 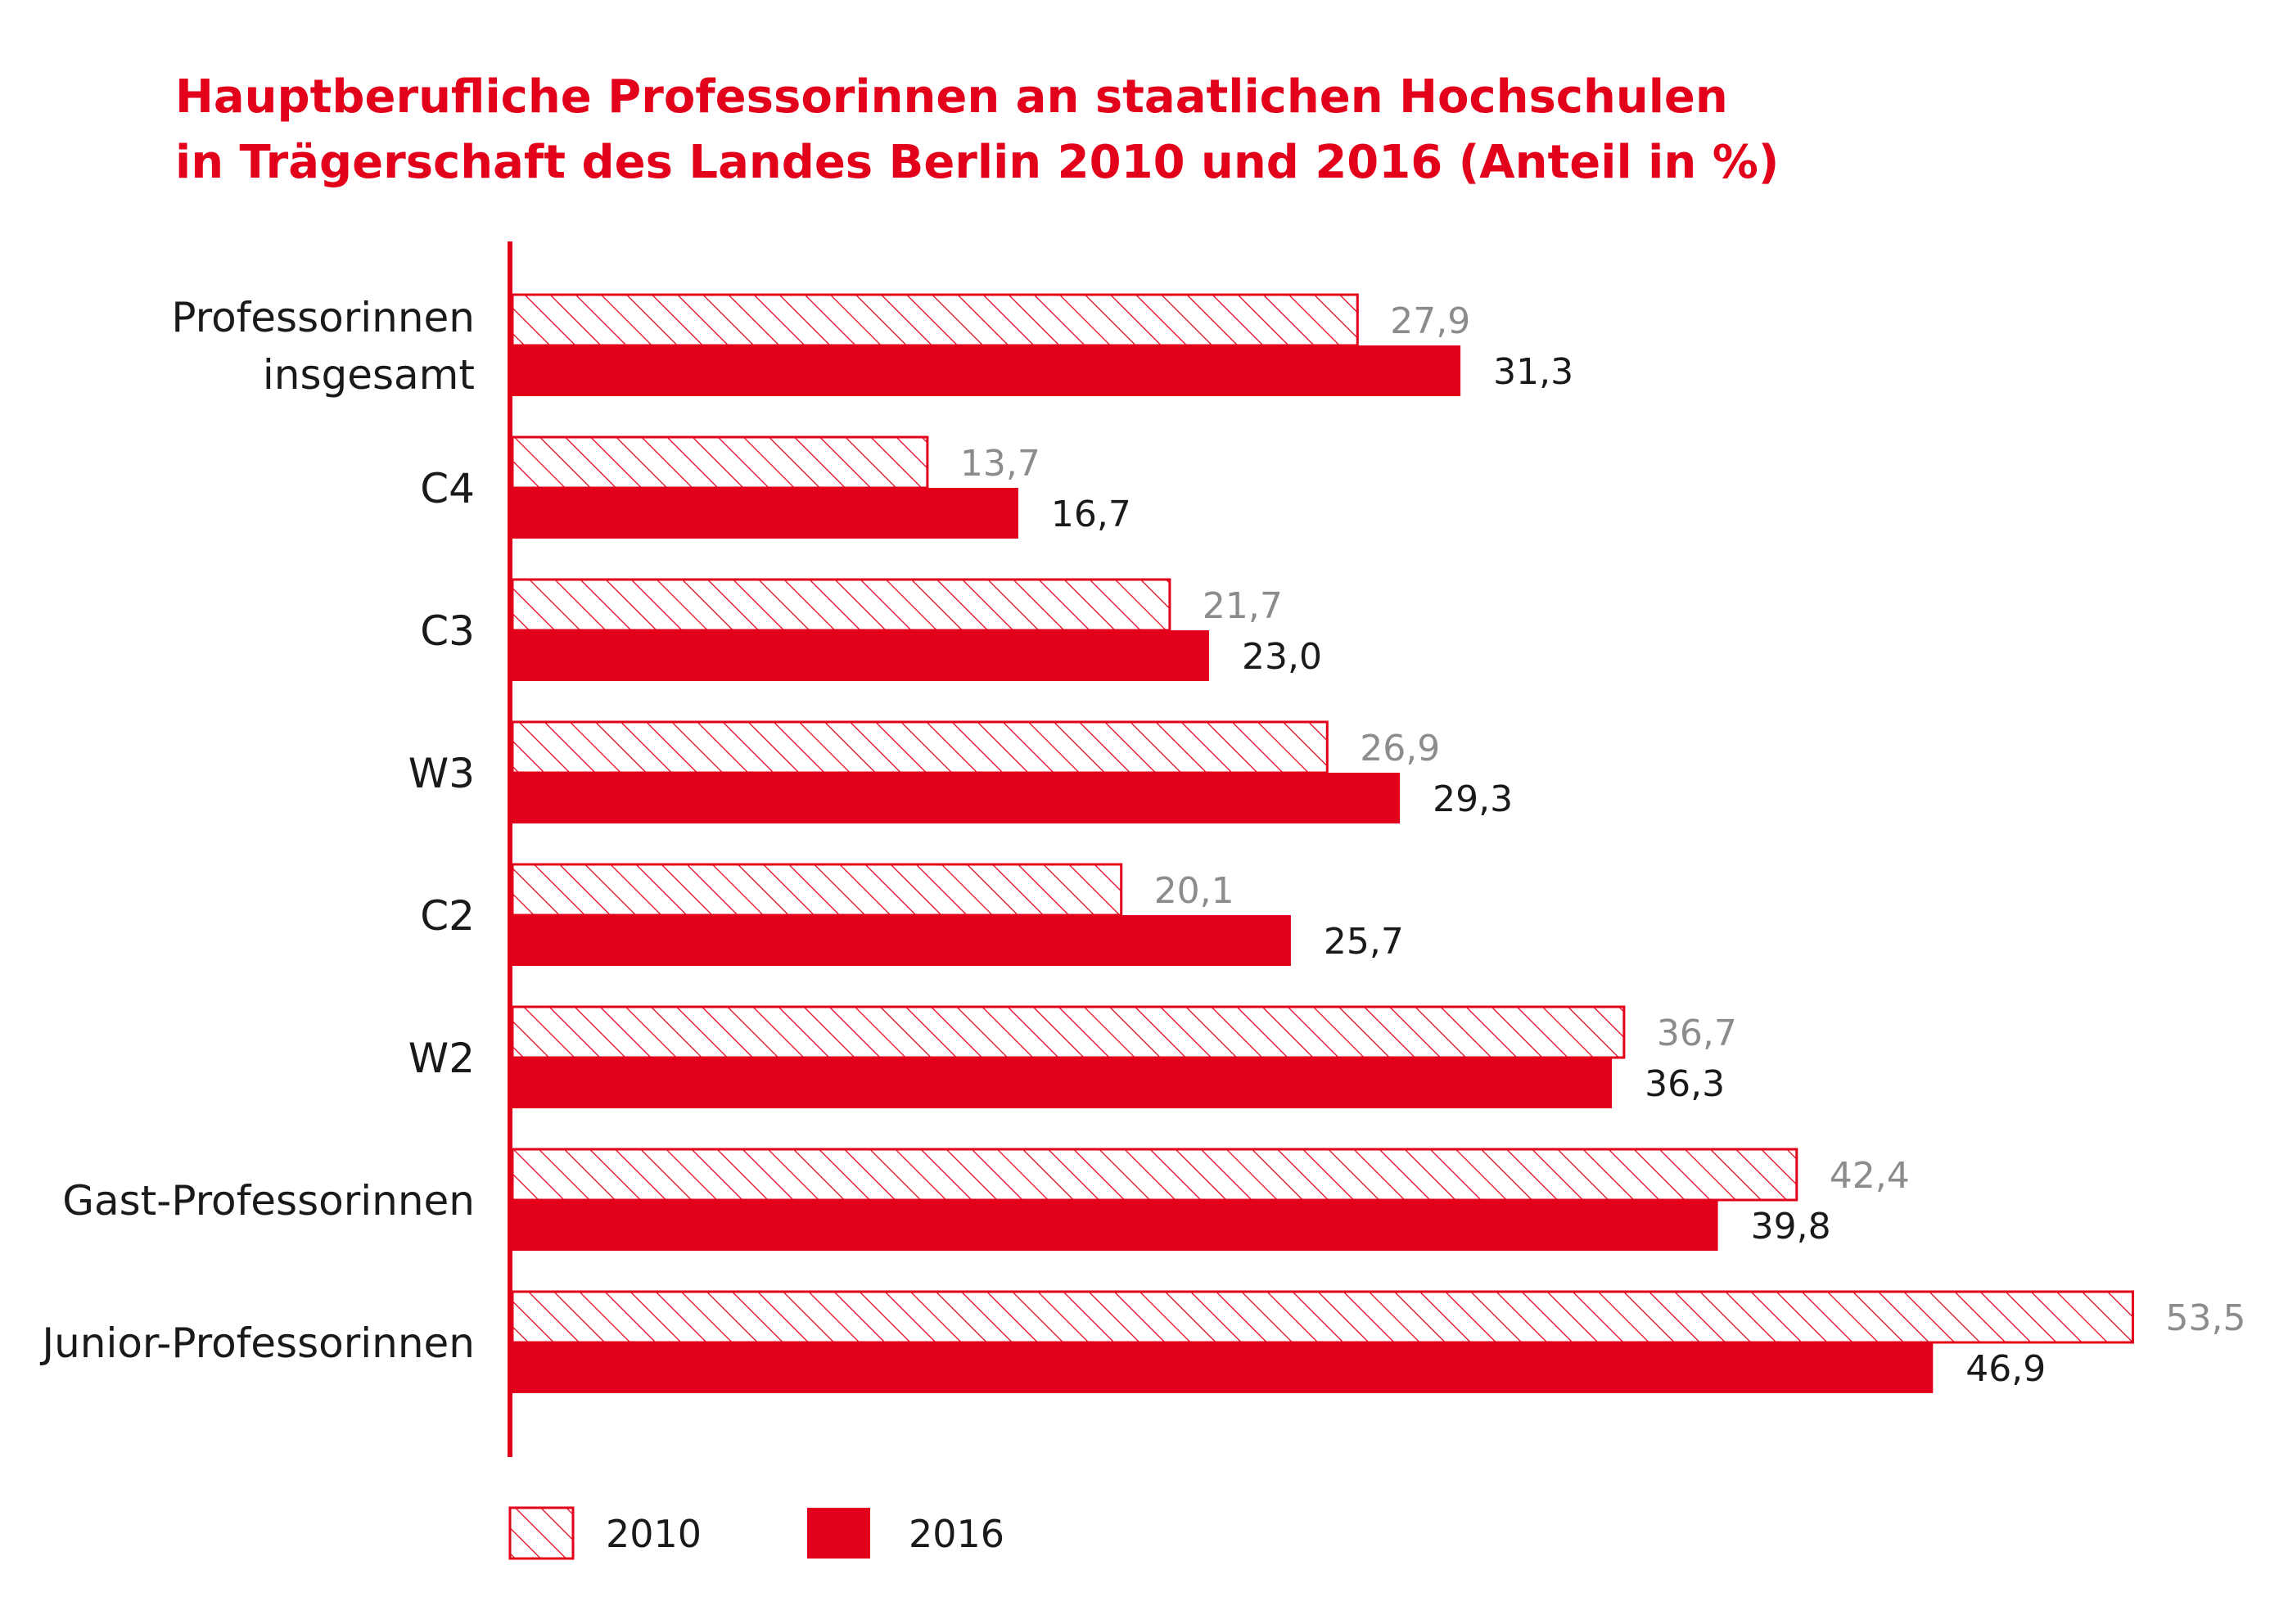 What do you see at coordinates (441, 1058) in the screenshot?
I see `category-label: W2` at bounding box center [441, 1058].